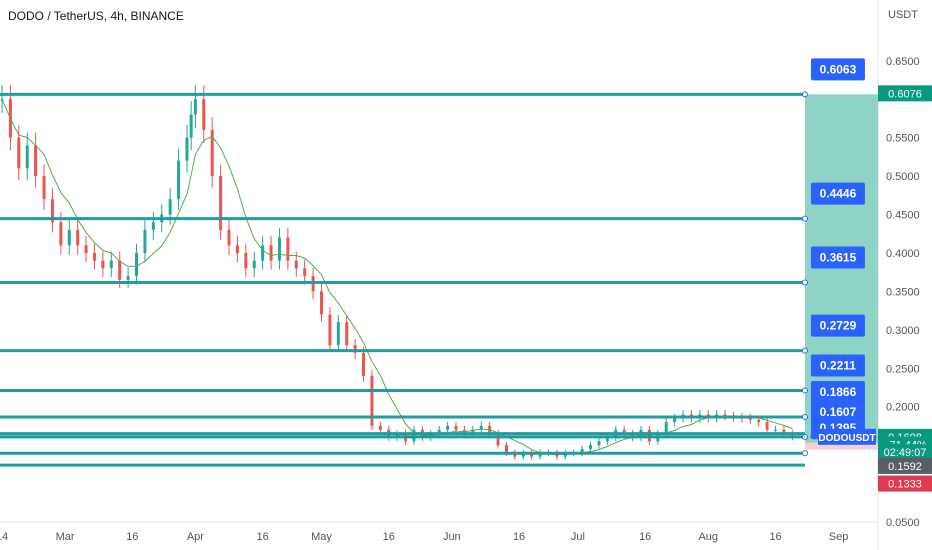 The image size is (932, 550). I want to click on level-label: 0.3615, so click(838, 258).